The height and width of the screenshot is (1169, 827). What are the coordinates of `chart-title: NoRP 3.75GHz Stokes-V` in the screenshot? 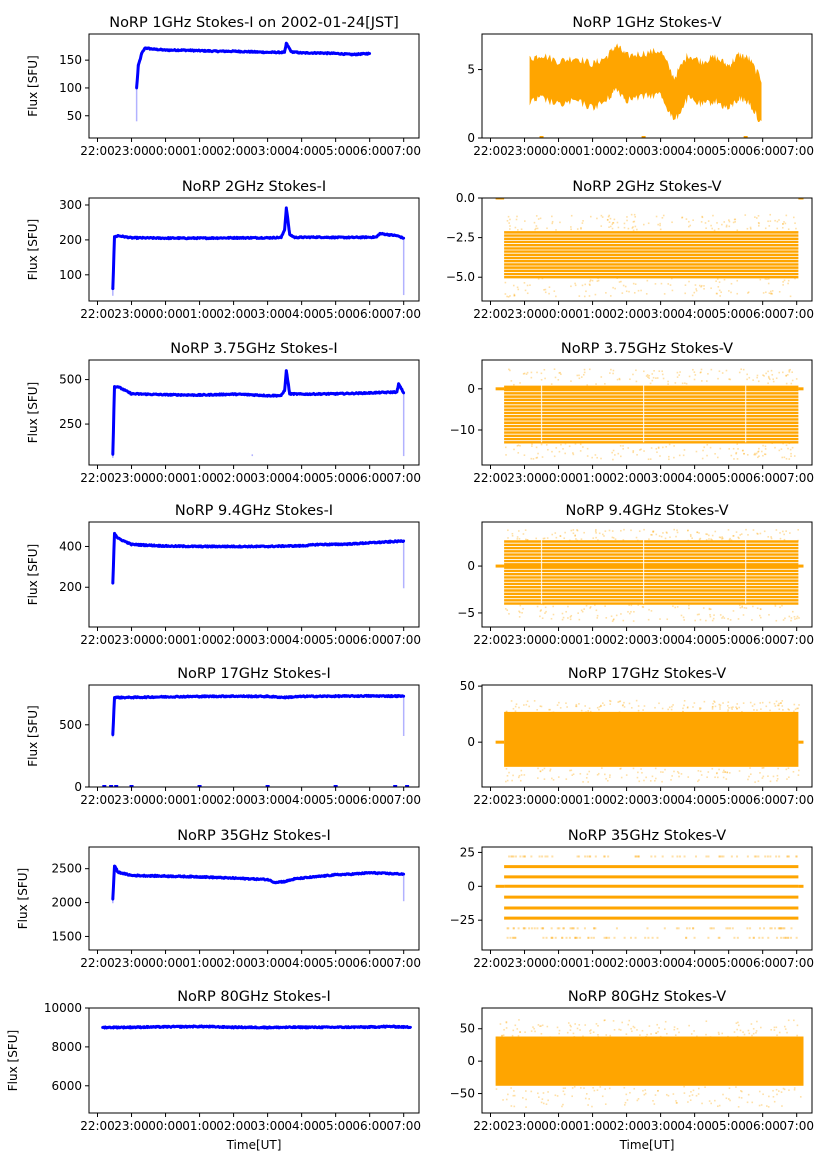 It's located at (647, 349).